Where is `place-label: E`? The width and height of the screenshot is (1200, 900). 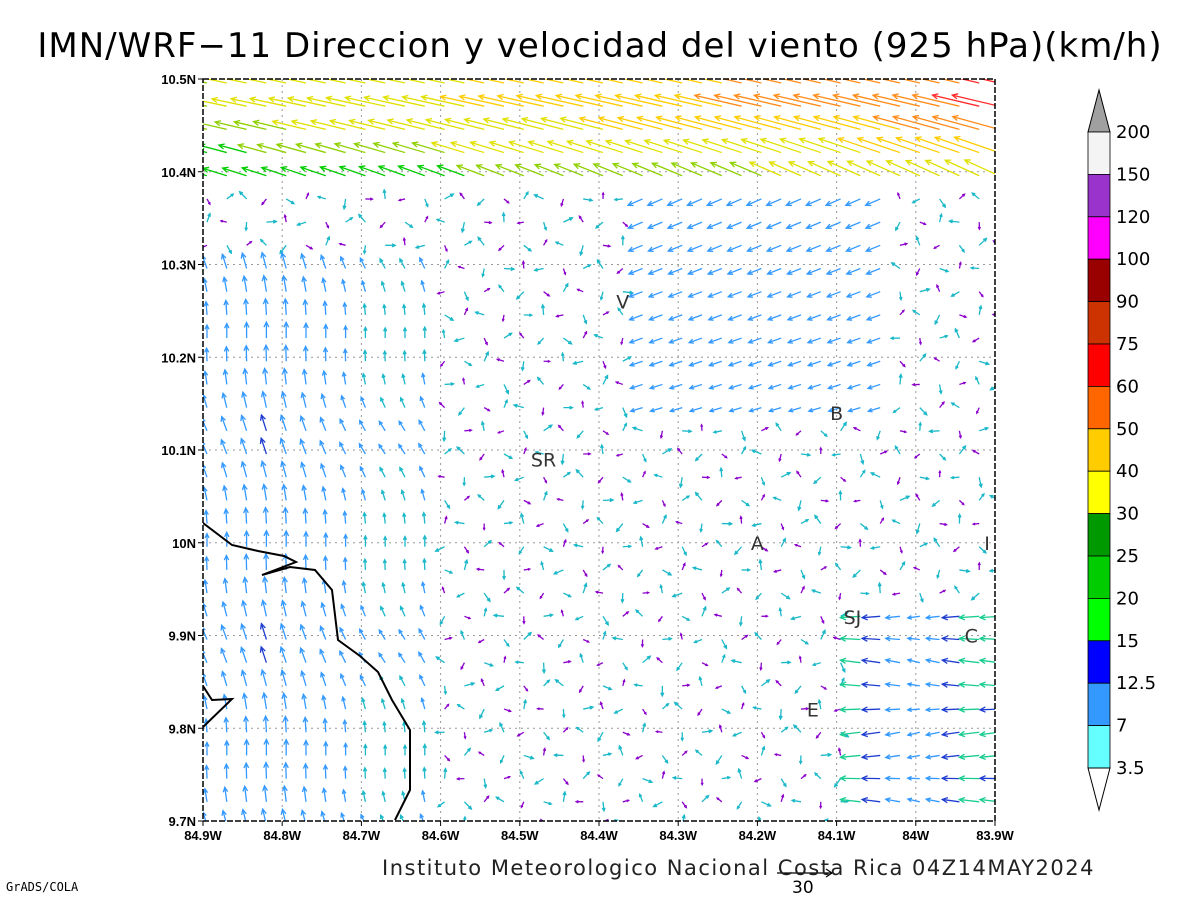 place-label: E is located at coordinates (813, 711).